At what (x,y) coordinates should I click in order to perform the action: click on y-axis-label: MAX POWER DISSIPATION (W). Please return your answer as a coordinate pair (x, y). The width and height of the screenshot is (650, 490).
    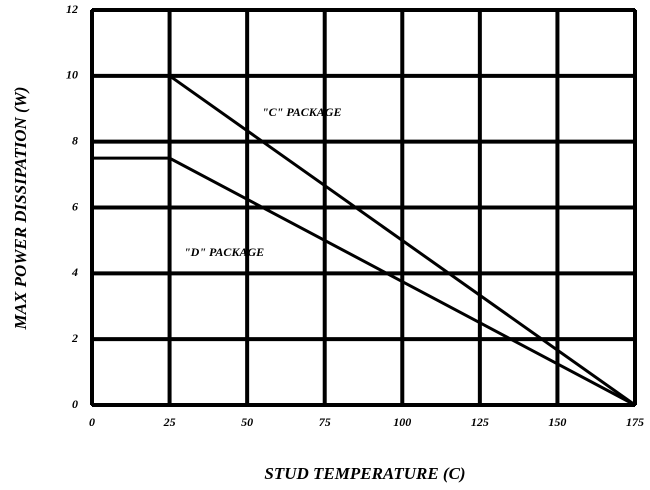
    Looking at the image, I should click on (20, 209).